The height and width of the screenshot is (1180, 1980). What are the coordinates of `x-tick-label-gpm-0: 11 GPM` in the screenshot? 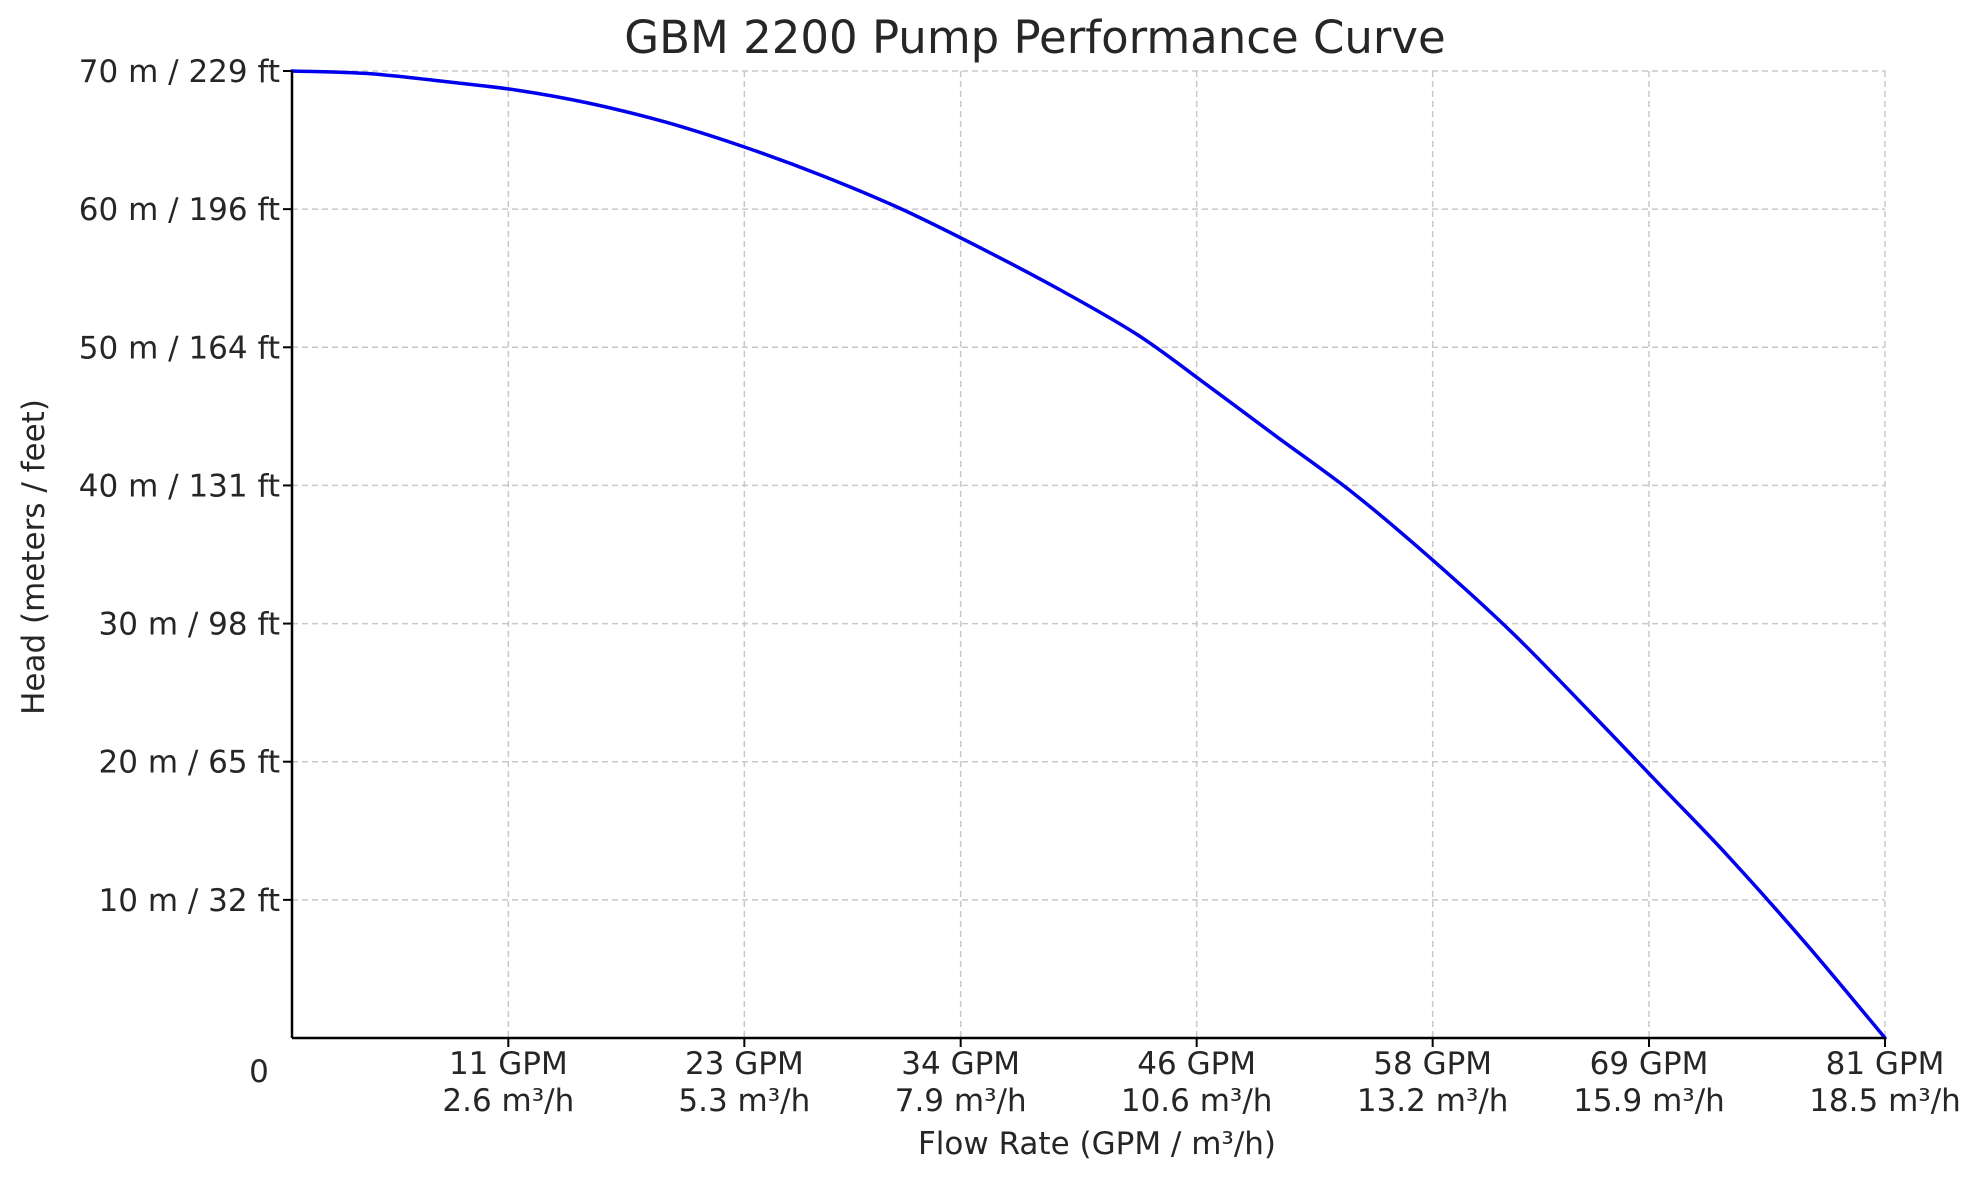 It's located at (508, 1064).